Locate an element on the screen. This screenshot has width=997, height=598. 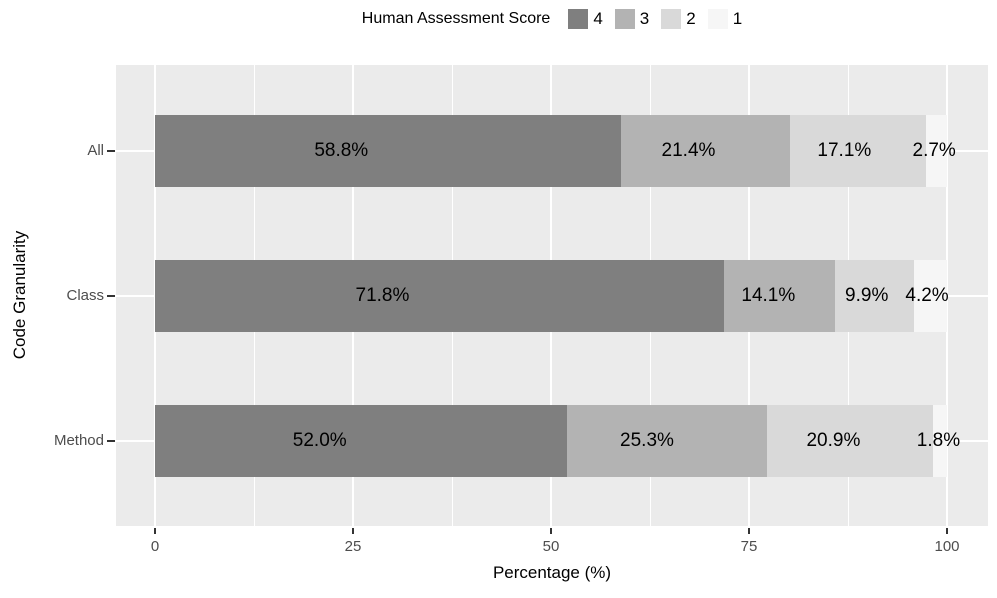
legend-item-score-3: 3 is located at coordinates (632, 19).